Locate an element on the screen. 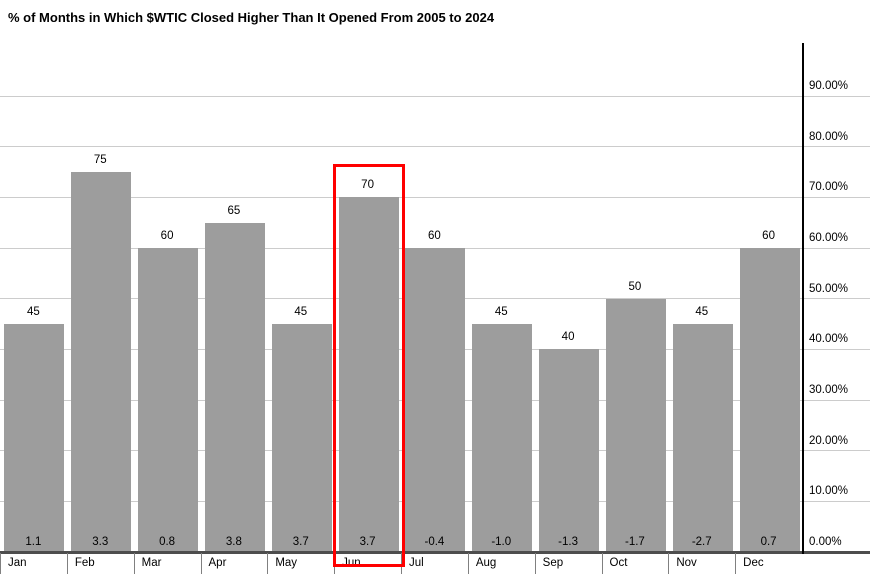  bar-nov is located at coordinates (702, 438).